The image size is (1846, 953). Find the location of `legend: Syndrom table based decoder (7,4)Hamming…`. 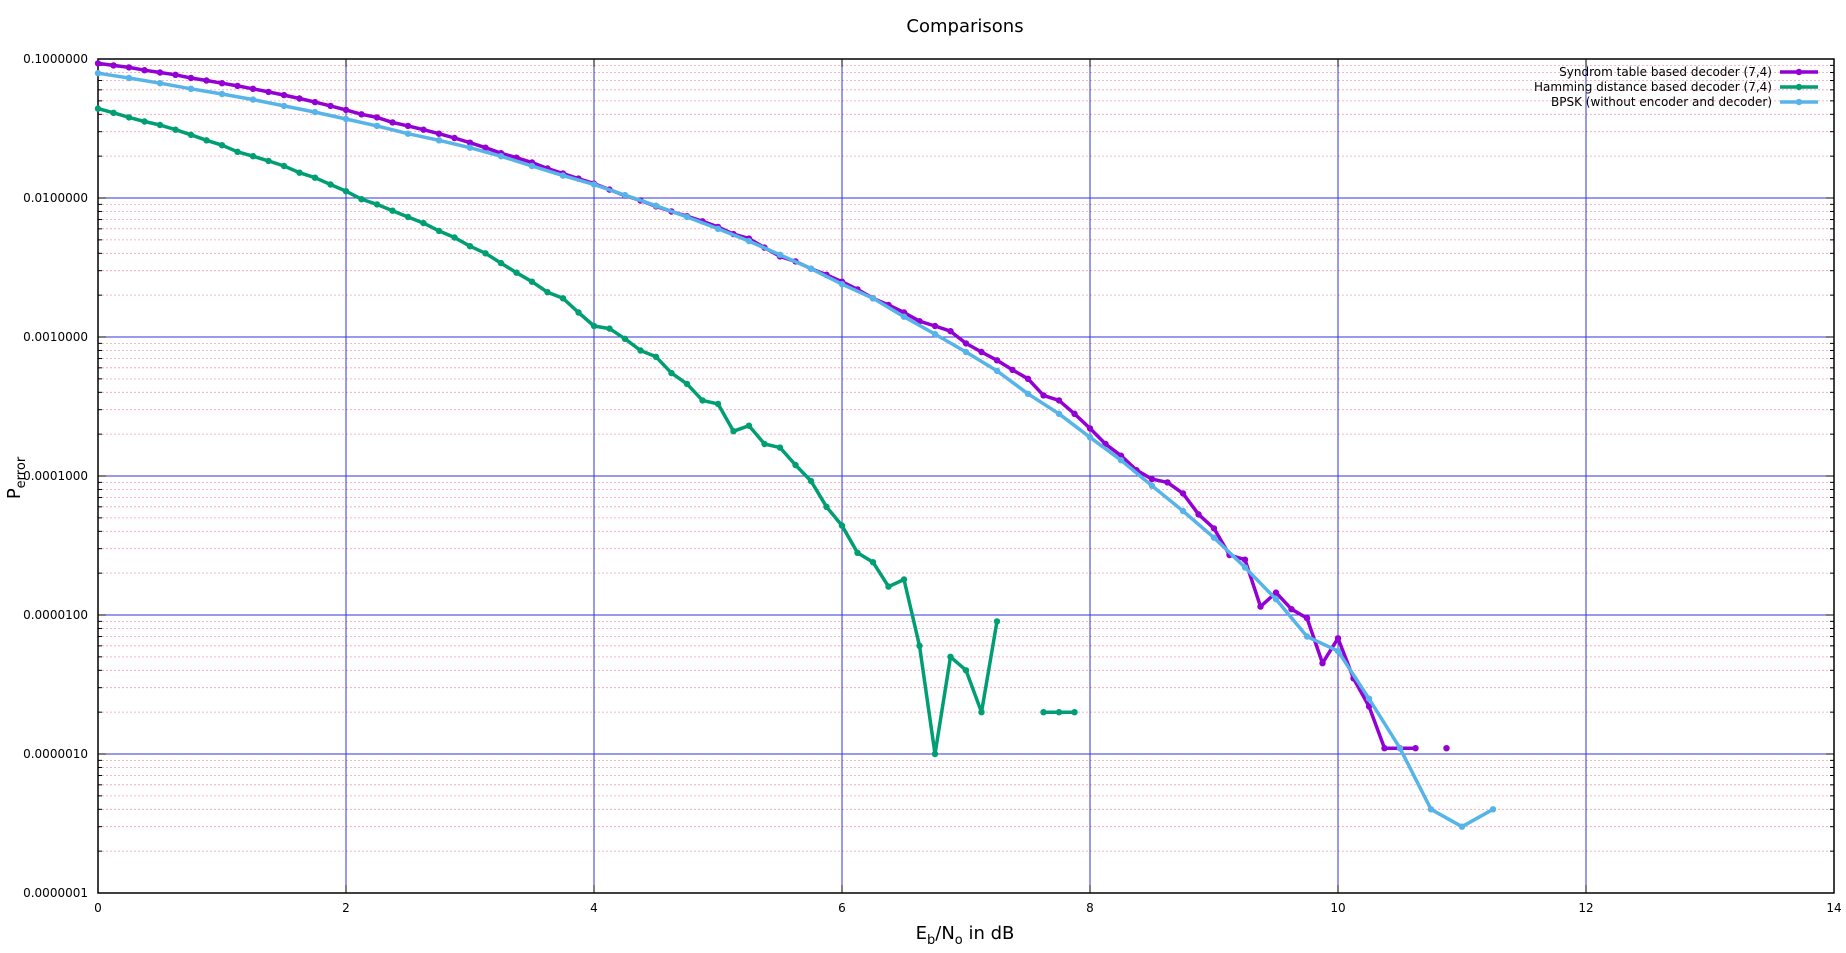

legend: Syndrom table based decoder (7,4)Hamming… is located at coordinates (1676, 87).